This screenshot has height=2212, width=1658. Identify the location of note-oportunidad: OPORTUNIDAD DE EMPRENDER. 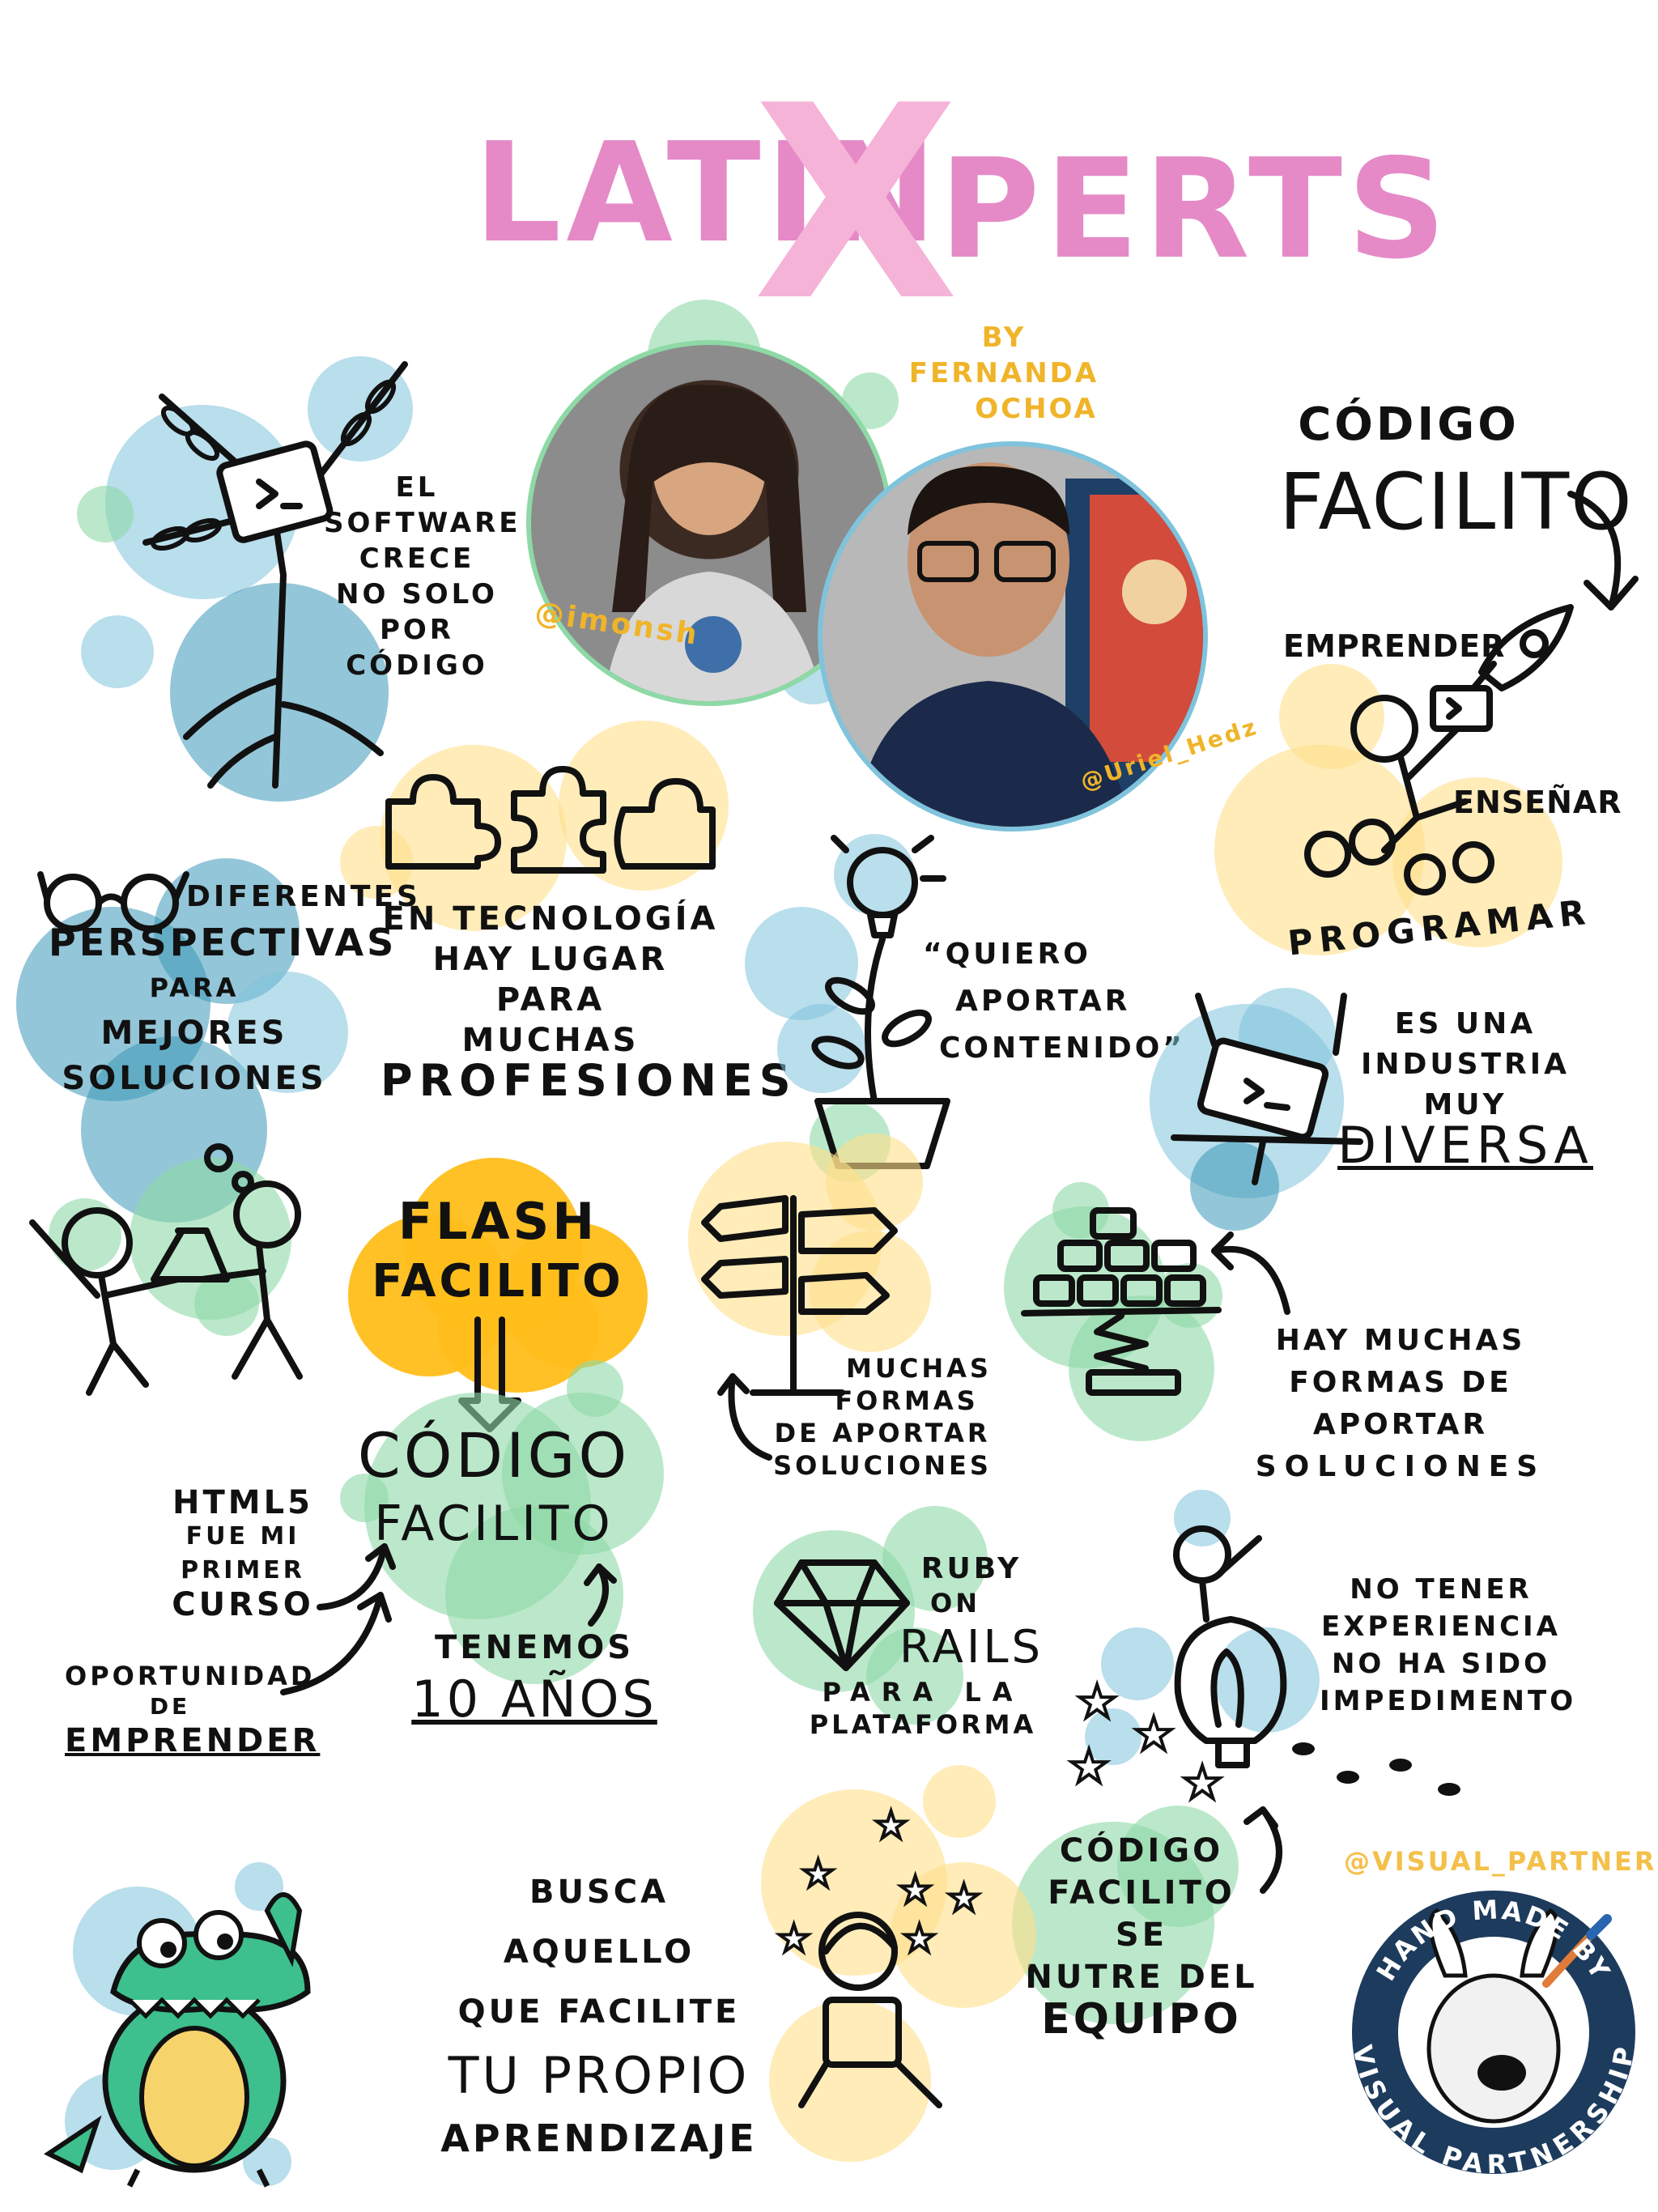
(193, 1711).